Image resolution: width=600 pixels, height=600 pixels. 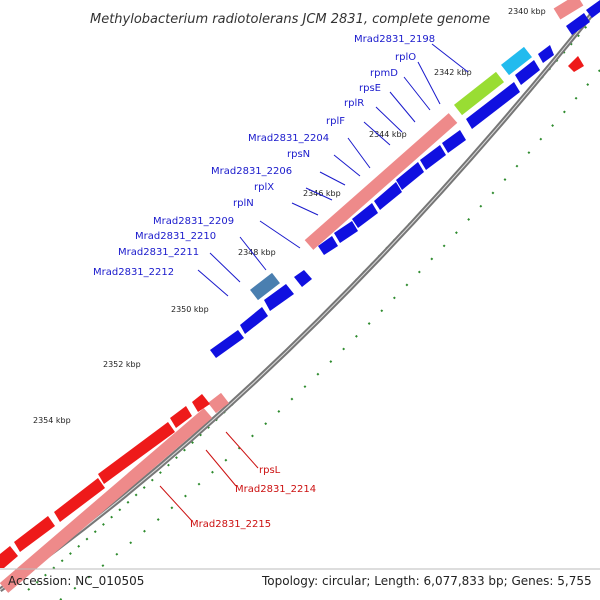 What do you see at coordinates (335, 121) in the screenshot?
I see `gene-label: rplF` at bounding box center [335, 121].